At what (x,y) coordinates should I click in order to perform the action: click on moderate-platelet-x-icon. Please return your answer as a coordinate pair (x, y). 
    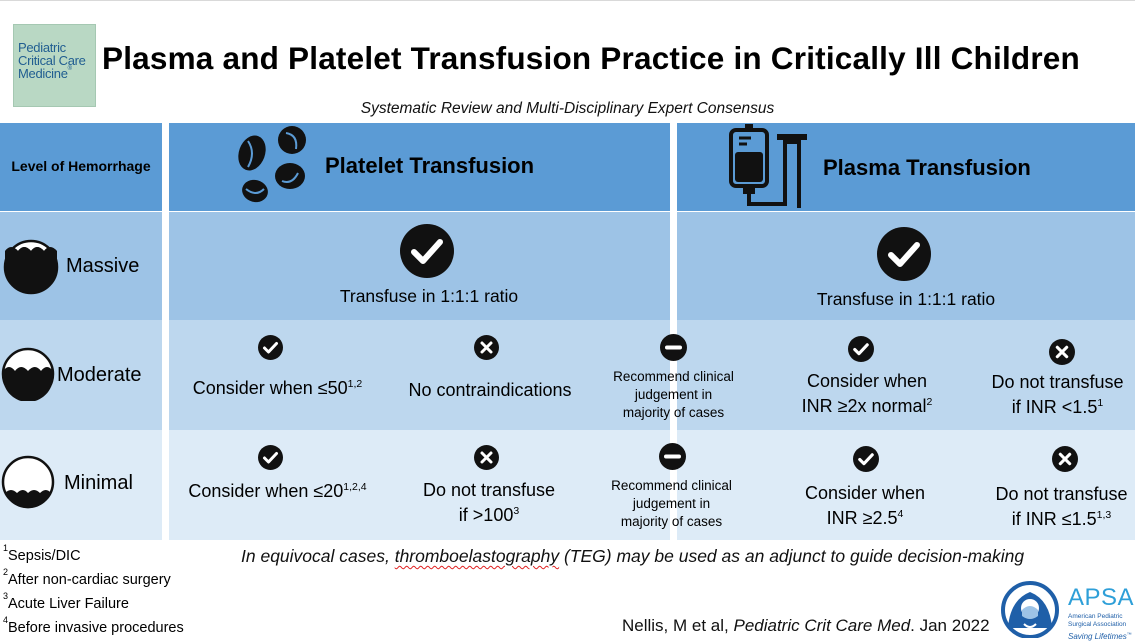
    Looking at the image, I should click on (486, 347).